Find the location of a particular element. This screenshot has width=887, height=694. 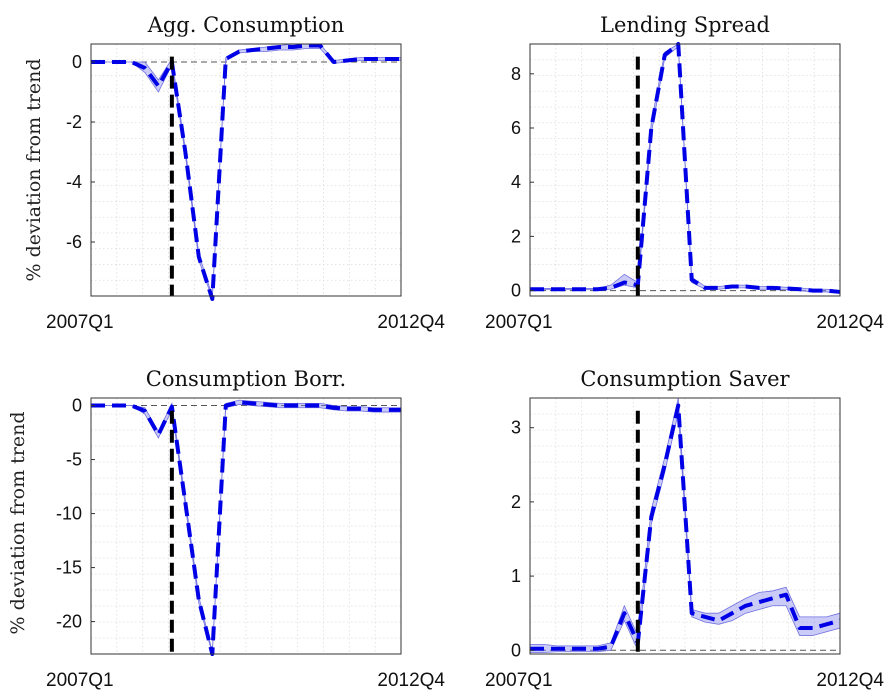

y-tick-label: -5 is located at coordinates (74, 460).